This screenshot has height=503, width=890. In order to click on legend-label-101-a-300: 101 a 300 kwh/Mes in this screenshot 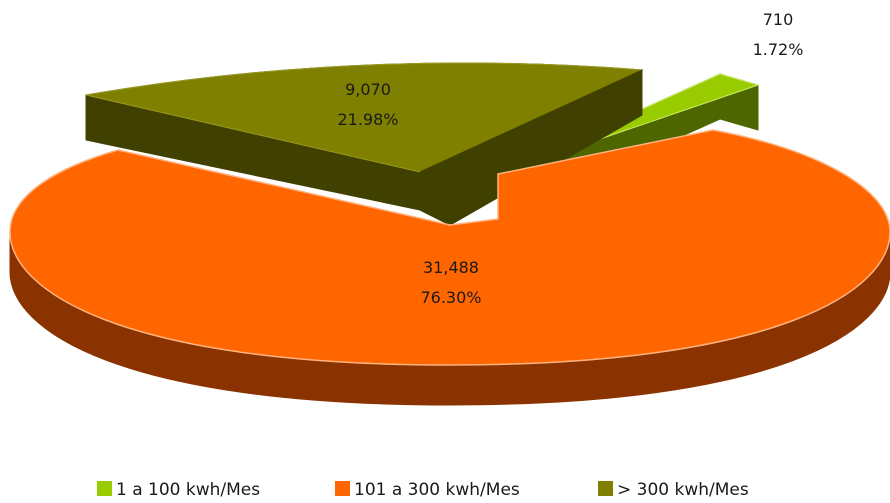, I will do `click(437, 490)`.